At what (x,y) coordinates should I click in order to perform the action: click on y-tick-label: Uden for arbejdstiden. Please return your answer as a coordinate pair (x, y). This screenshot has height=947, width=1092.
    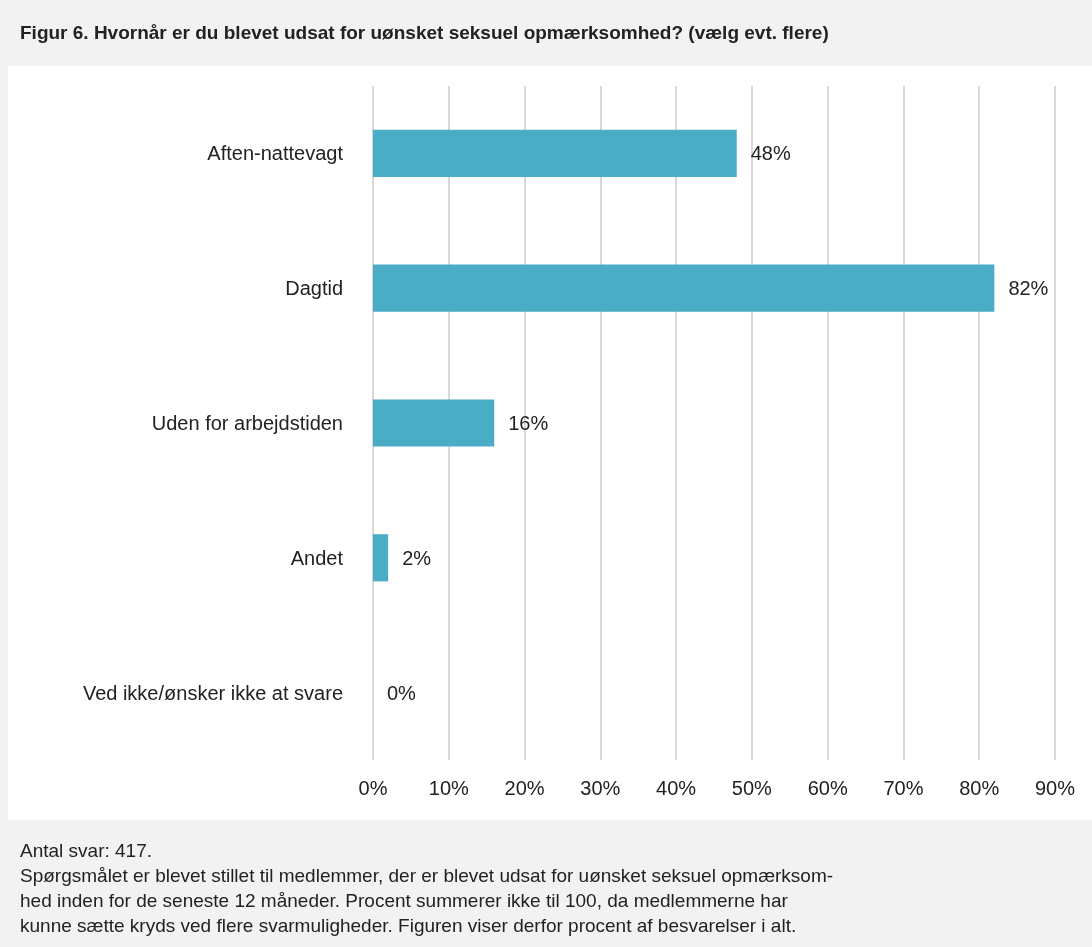
    Looking at the image, I should click on (247, 423).